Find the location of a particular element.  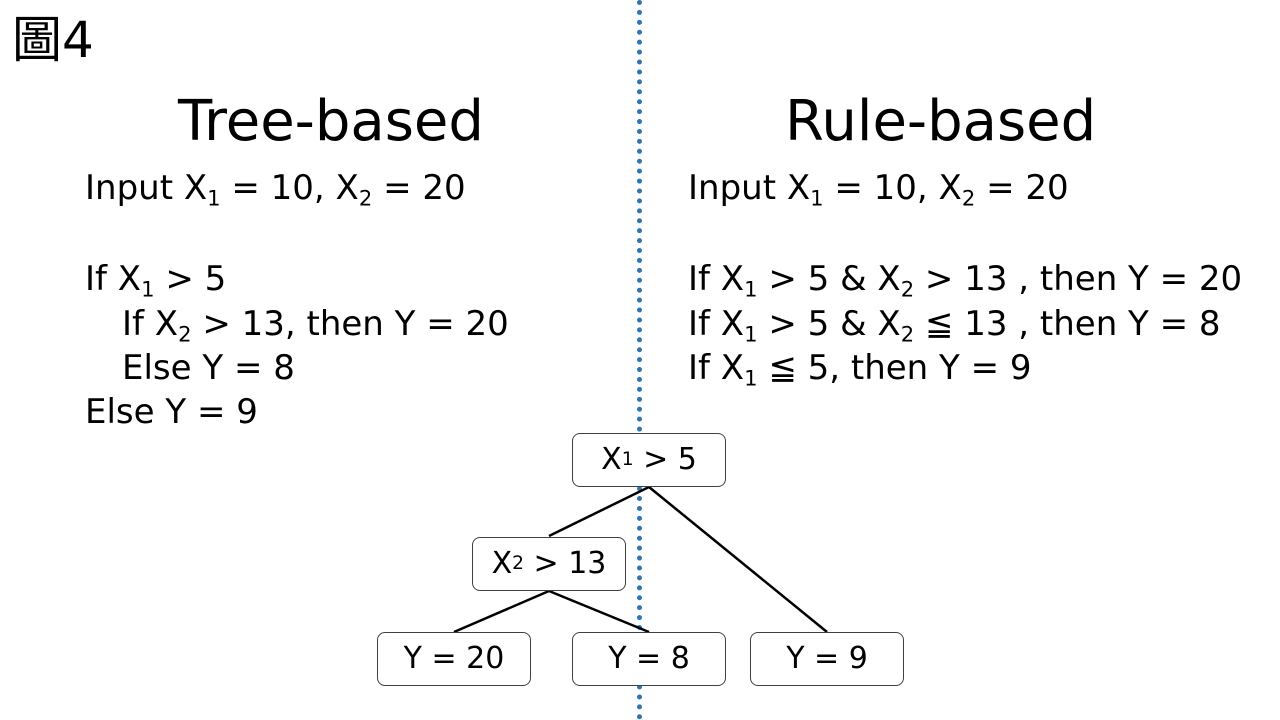

tree-based-heading: Tree-based is located at coordinates (331, 121).